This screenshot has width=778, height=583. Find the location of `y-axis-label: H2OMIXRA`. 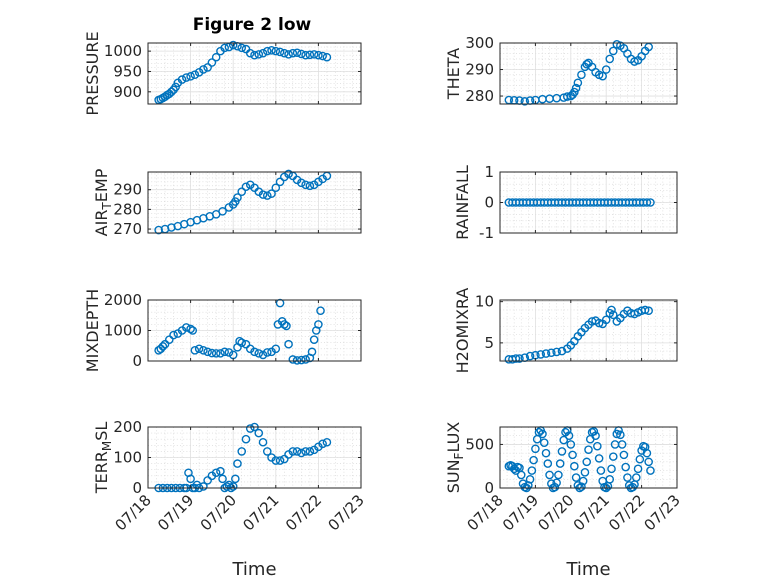

y-axis-label: H2OMIXRA is located at coordinates (462, 331).